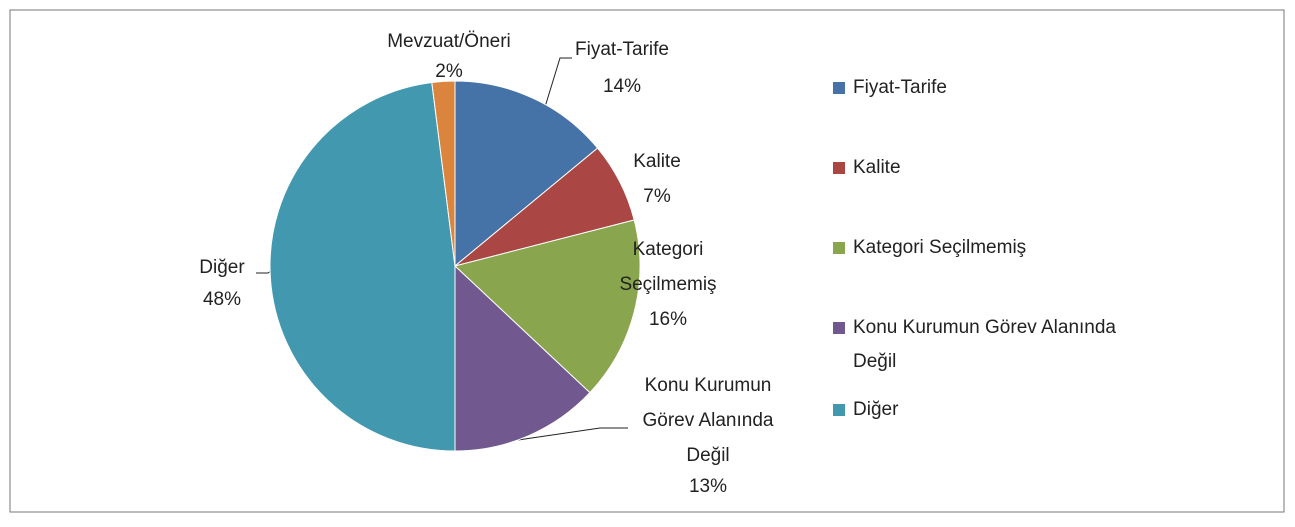 The height and width of the screenshot is (527, 1295). What do you see at coordinates (622, 86) in the screenshot?
I see `data-label-value: 14%` at bounding box center [622, 86].